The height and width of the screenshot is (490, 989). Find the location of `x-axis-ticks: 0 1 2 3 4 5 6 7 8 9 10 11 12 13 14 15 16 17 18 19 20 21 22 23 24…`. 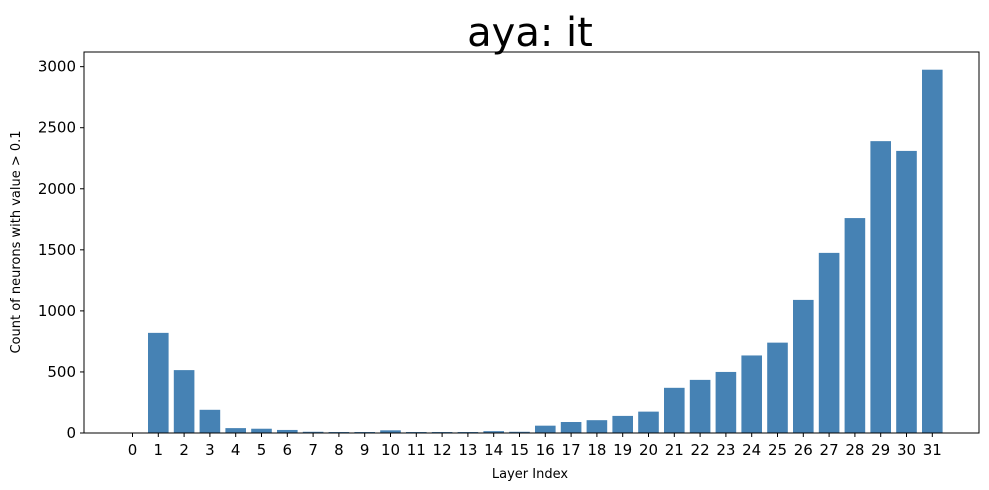

x-axis-ticks: 0 1 2 3 4 5 6 7 8 9 10 11 12 13 14 15 16 17 18 19 20 21 22 23 24… is located at coordinates (535, 446).